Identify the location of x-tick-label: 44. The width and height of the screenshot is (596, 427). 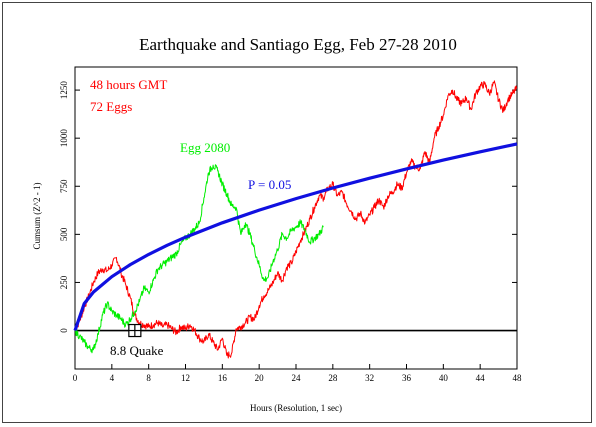
(481, 378).